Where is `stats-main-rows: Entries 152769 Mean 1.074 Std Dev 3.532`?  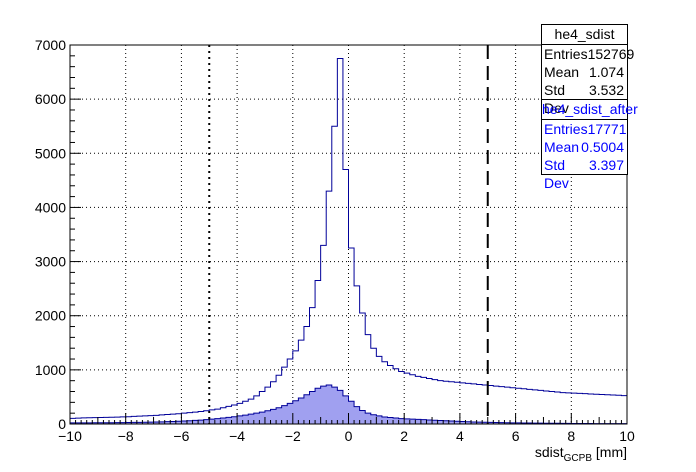 stats-main-rows: Entries 152769 Mean 1.074 Std Dev 3.532 is located at coordinates (588, 80).